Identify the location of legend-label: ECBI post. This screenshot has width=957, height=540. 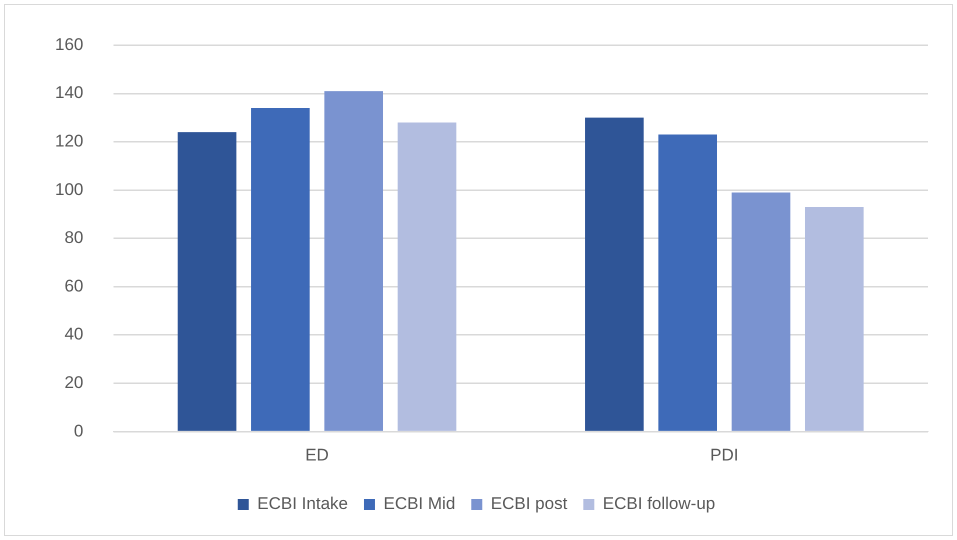
(529, 504).